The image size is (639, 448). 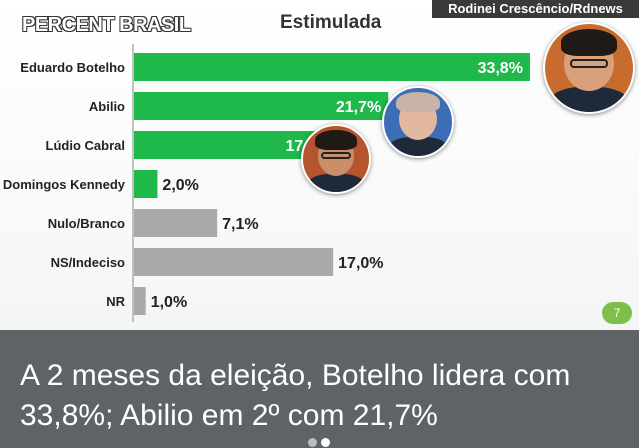 What do you see at coordinates (180, 185) in the screenshot?
I see `value-label: 2,0%` at bounding box center [180, 185].